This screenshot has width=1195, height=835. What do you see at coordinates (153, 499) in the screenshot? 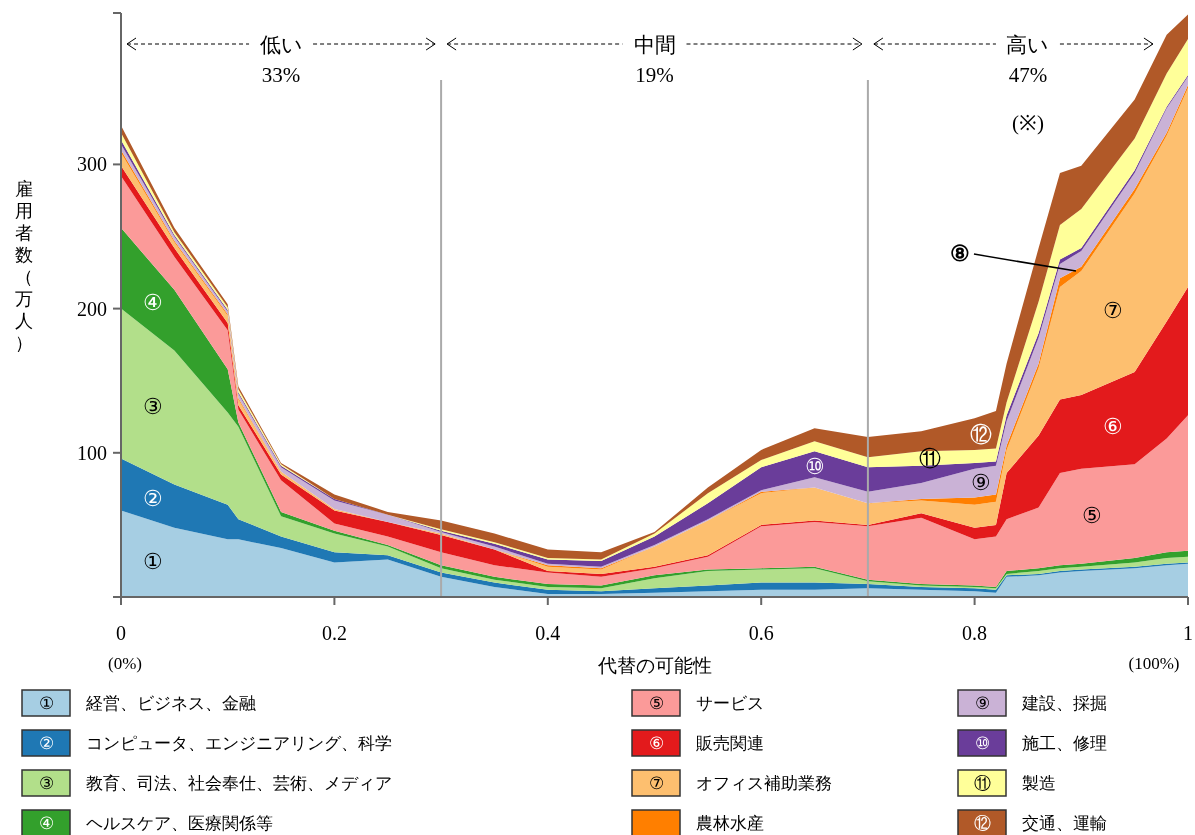
I see `annotation: ②` at bounding box center [153, 499].